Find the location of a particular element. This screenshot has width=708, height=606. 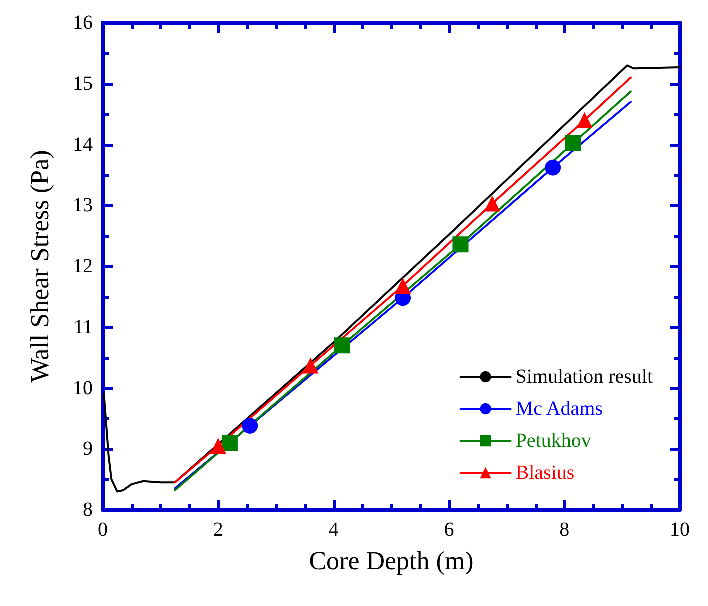

x-tick-label: 8 is located at coordinates (565, 530).